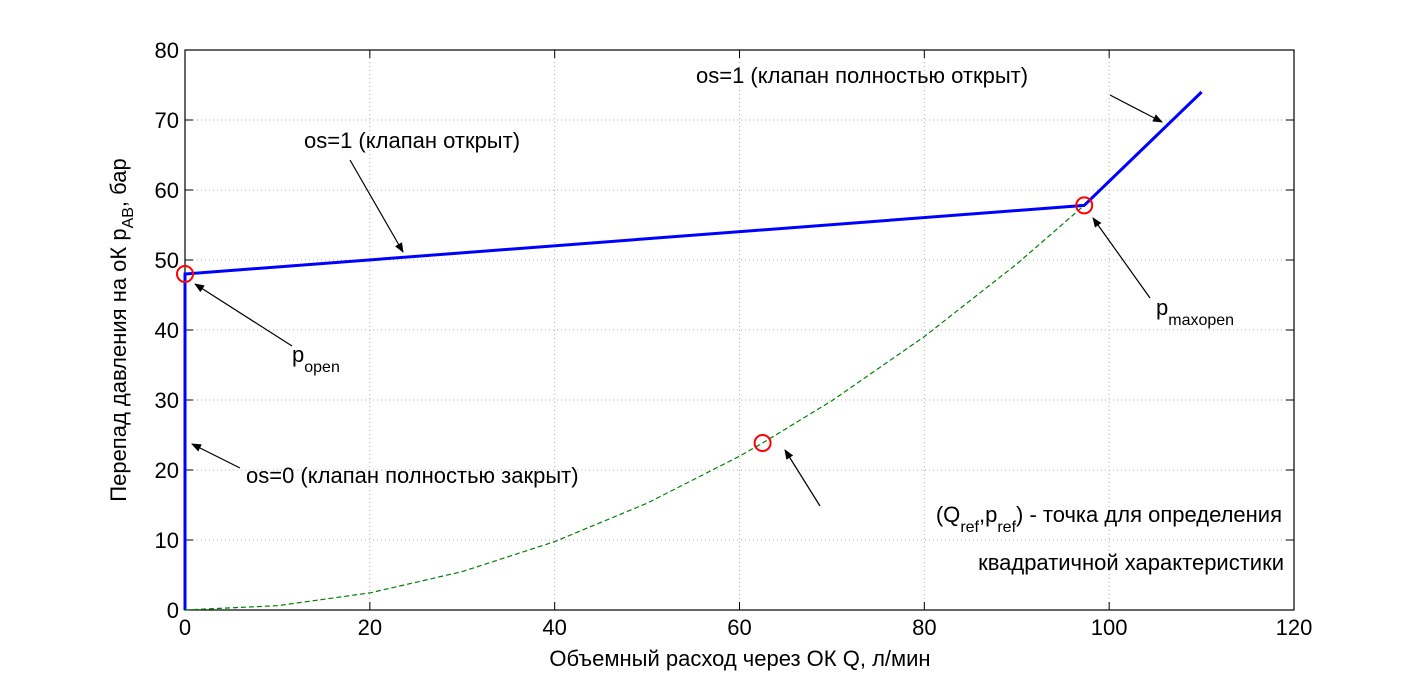 The image size is (1428, 684). What do you see at coordinates (185, 274) in the screenshot?
I see `marker-p-open` at bounding box center [185, 274].